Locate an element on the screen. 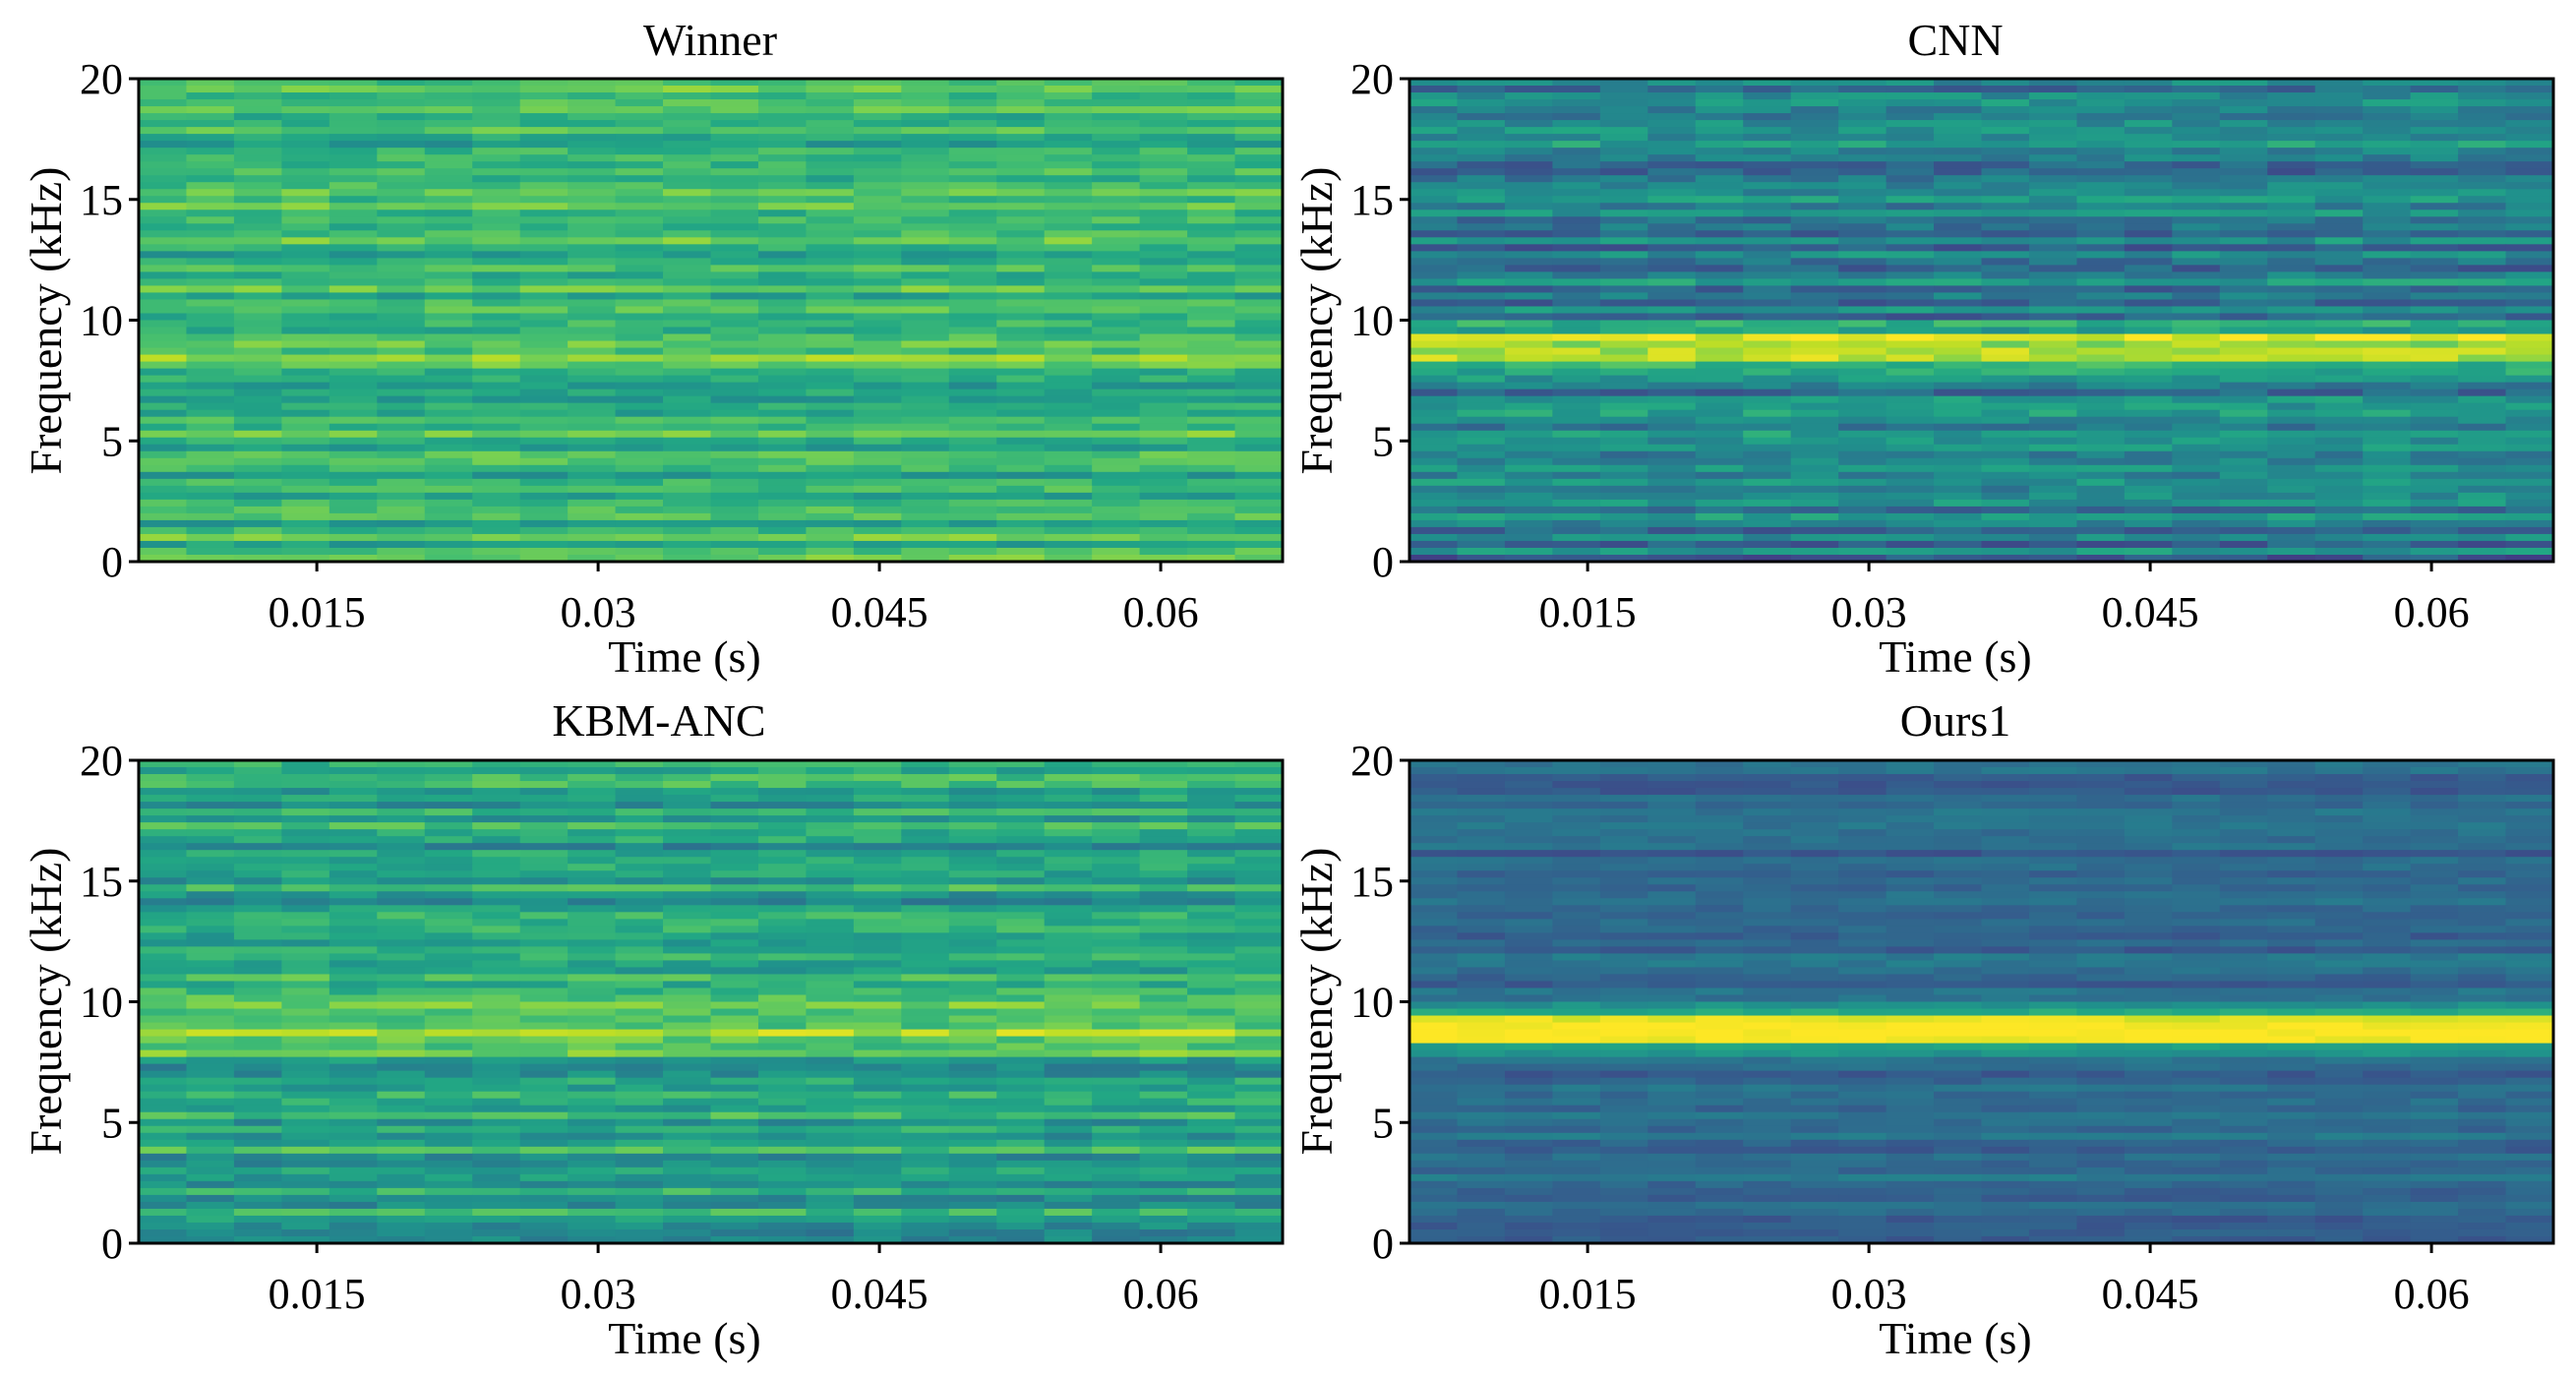 The width and height of the screenshot is (2576, 1377). x-tick-label: 0.015 is located at coordinates (318, 612).